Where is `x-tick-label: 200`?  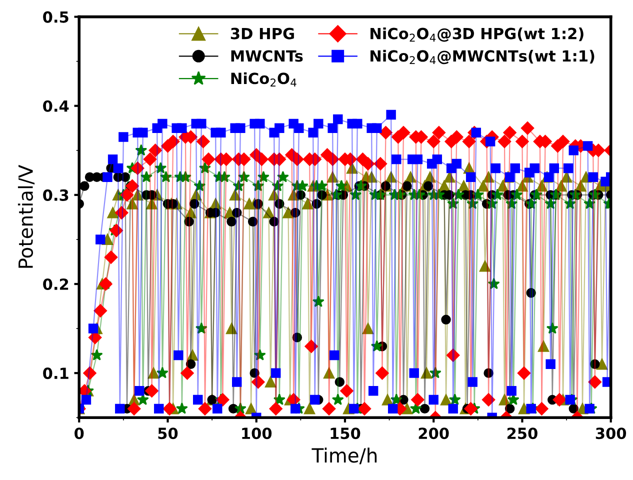
x-tick-label: 200 is located at coordinates (433, 434).